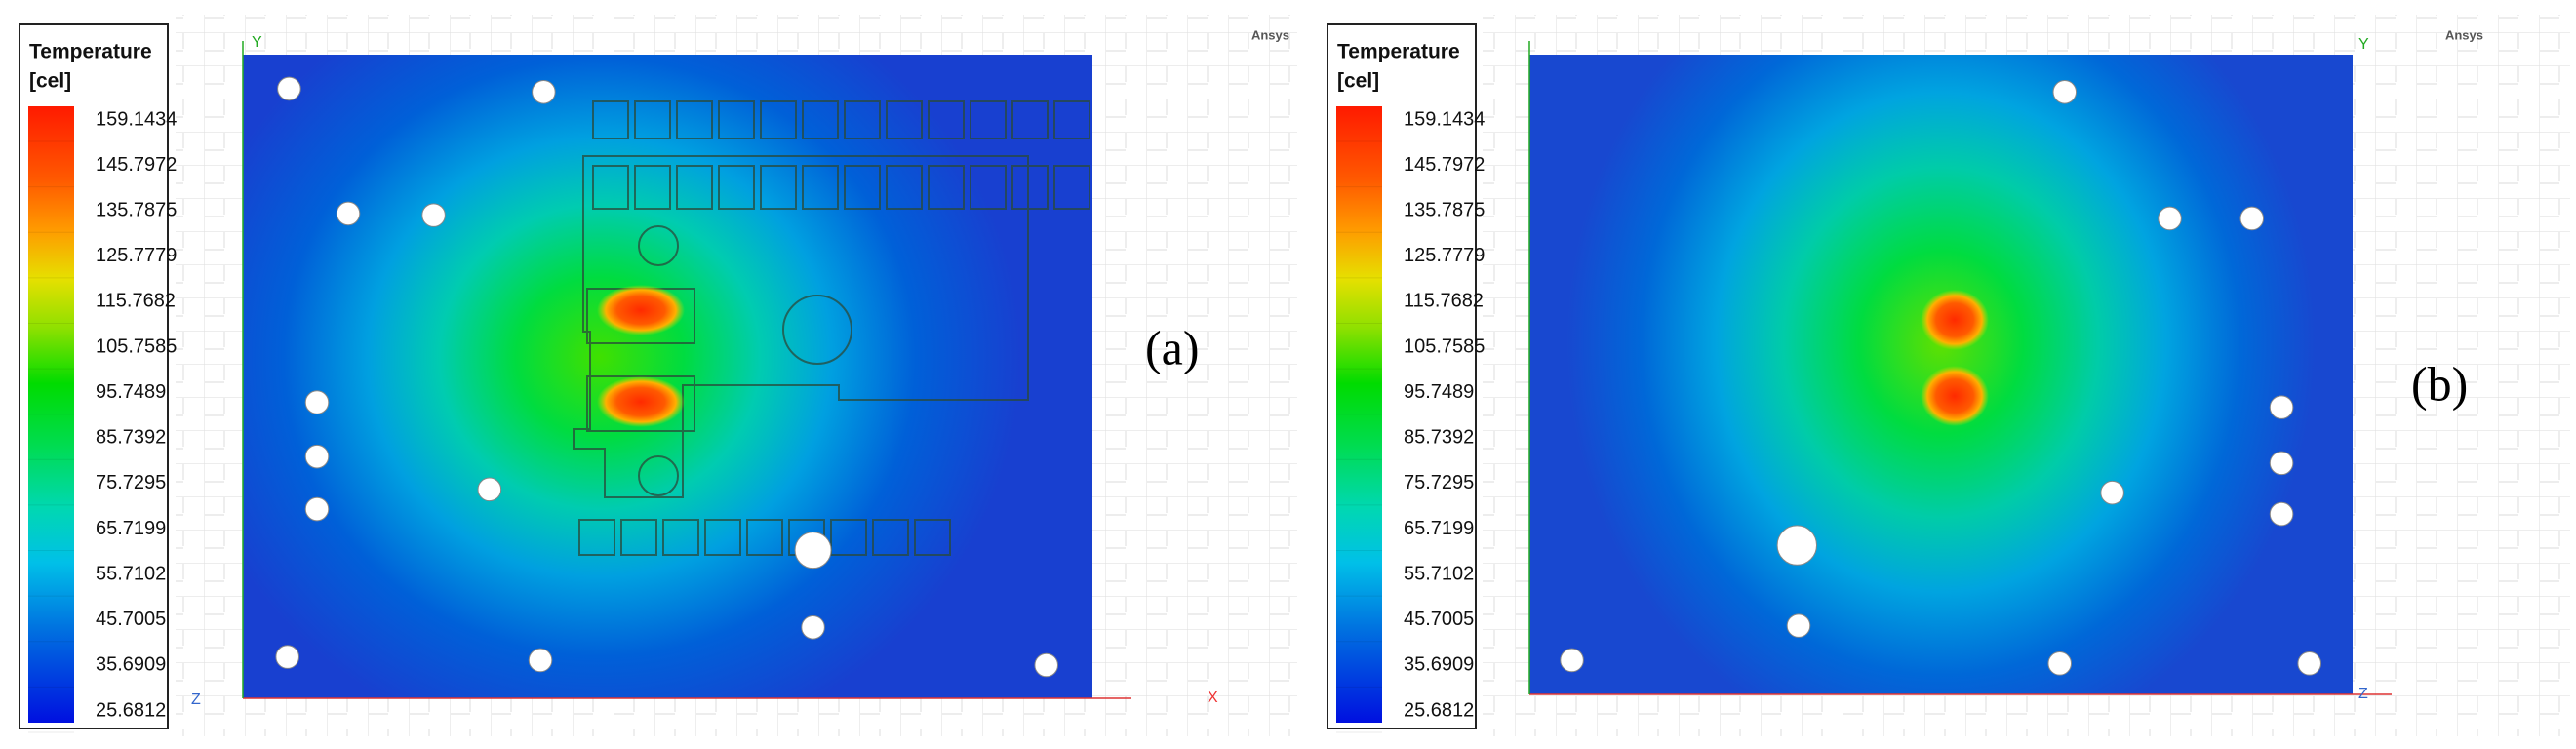 This screenshot has height=749, width=2576. Describe the element at coordinates (1439, 392) in the screenshot. I see `legend-value: 95.7489` at that location.